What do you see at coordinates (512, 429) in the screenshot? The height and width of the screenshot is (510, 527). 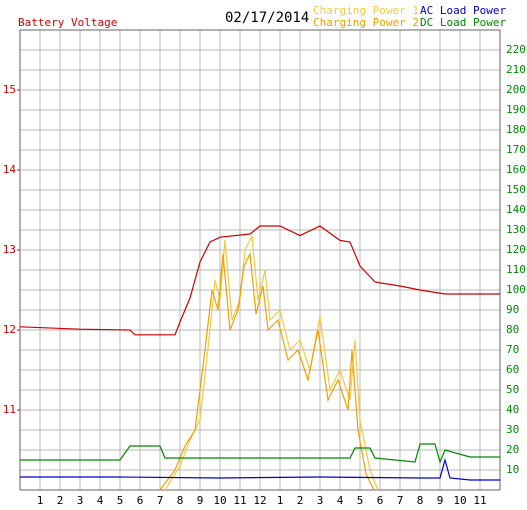 I see `y2-tick-label: 30` at bounding box center [512, 429].